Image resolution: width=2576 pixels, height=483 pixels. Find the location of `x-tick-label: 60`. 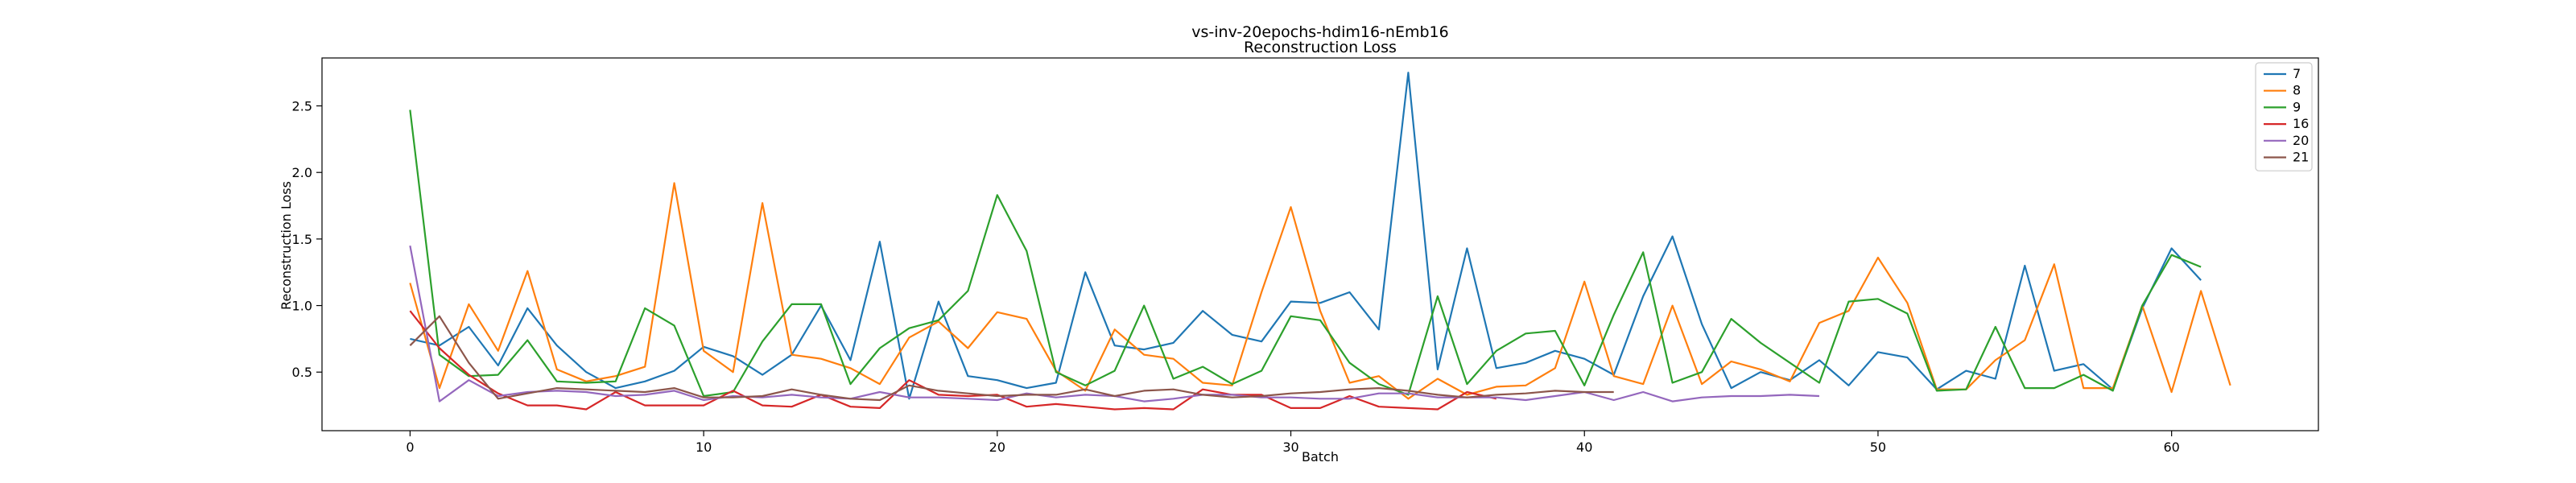

x-tick-label: 60 is located at coordinates (2171, 447).